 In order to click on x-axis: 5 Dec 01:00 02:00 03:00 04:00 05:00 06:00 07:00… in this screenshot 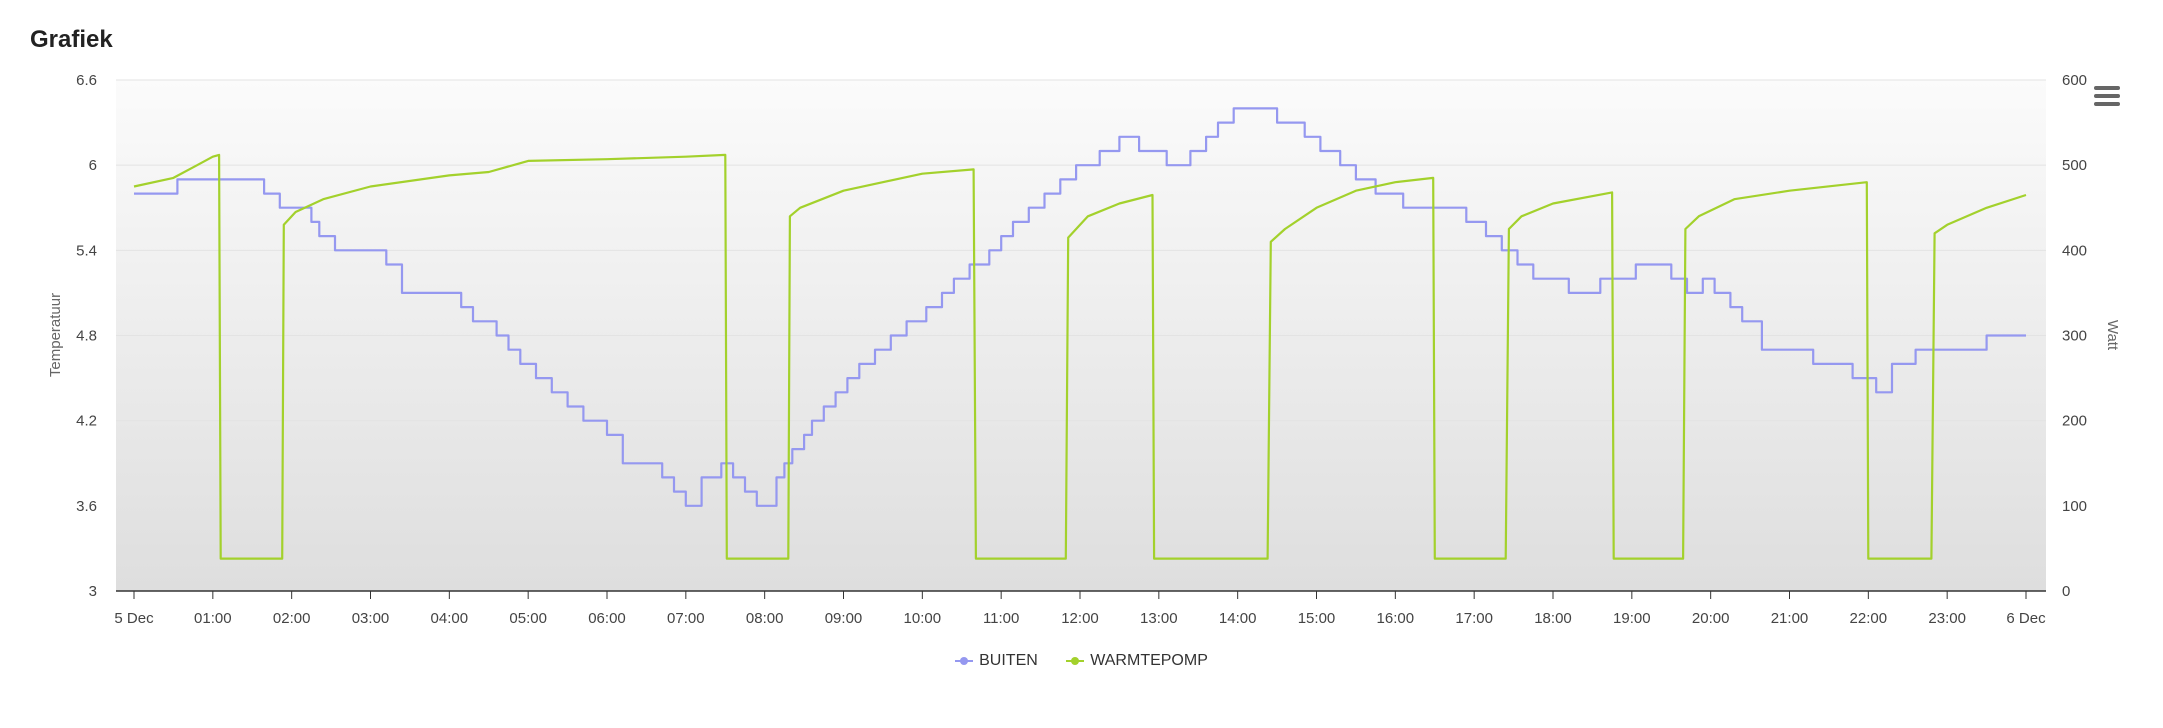, I will do `click(1080, 608)`.